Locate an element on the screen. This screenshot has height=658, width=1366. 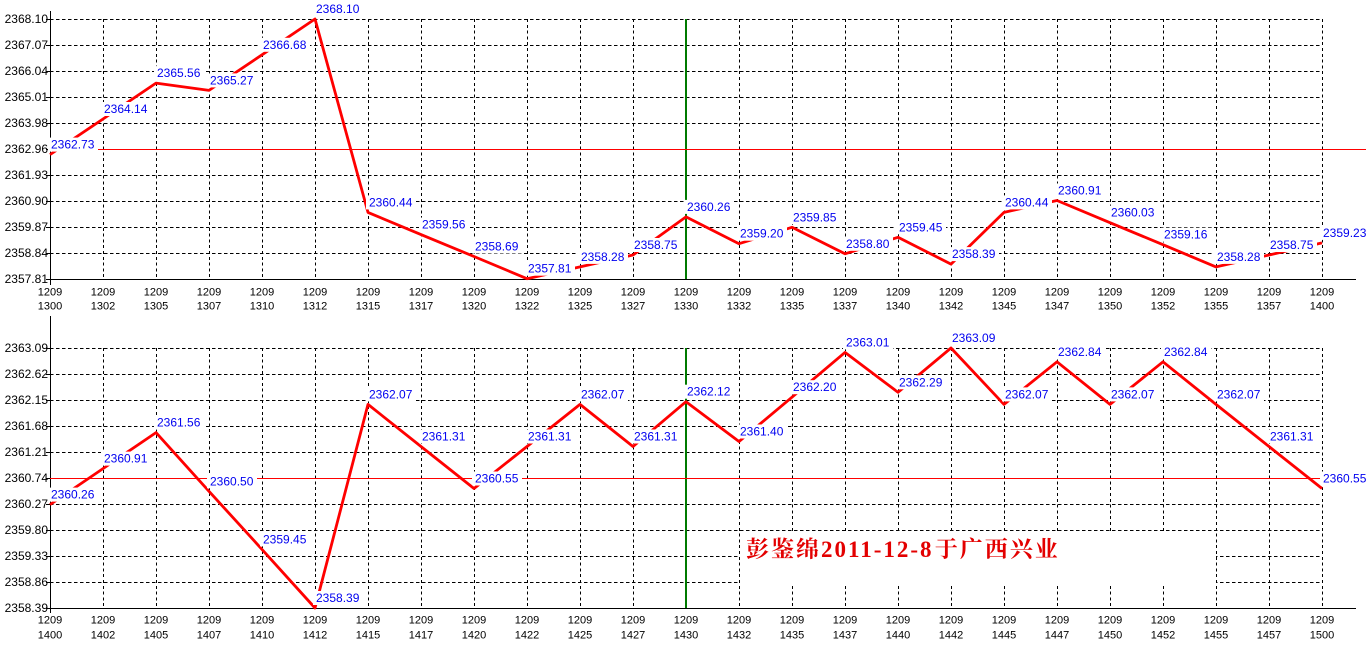
svg-text: 1445 is located at coordinates (1004, 636).